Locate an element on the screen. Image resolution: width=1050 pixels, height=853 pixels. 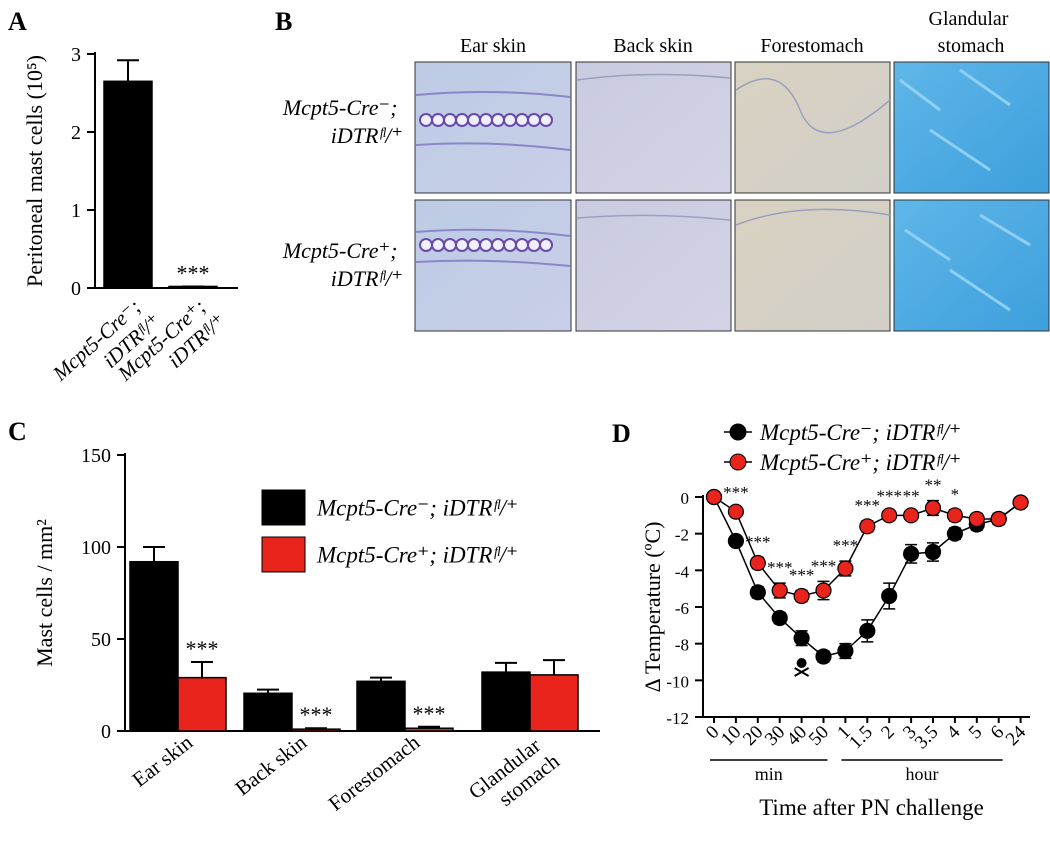
x-tick-label: 1.5 is located at coordinates (861, 738).